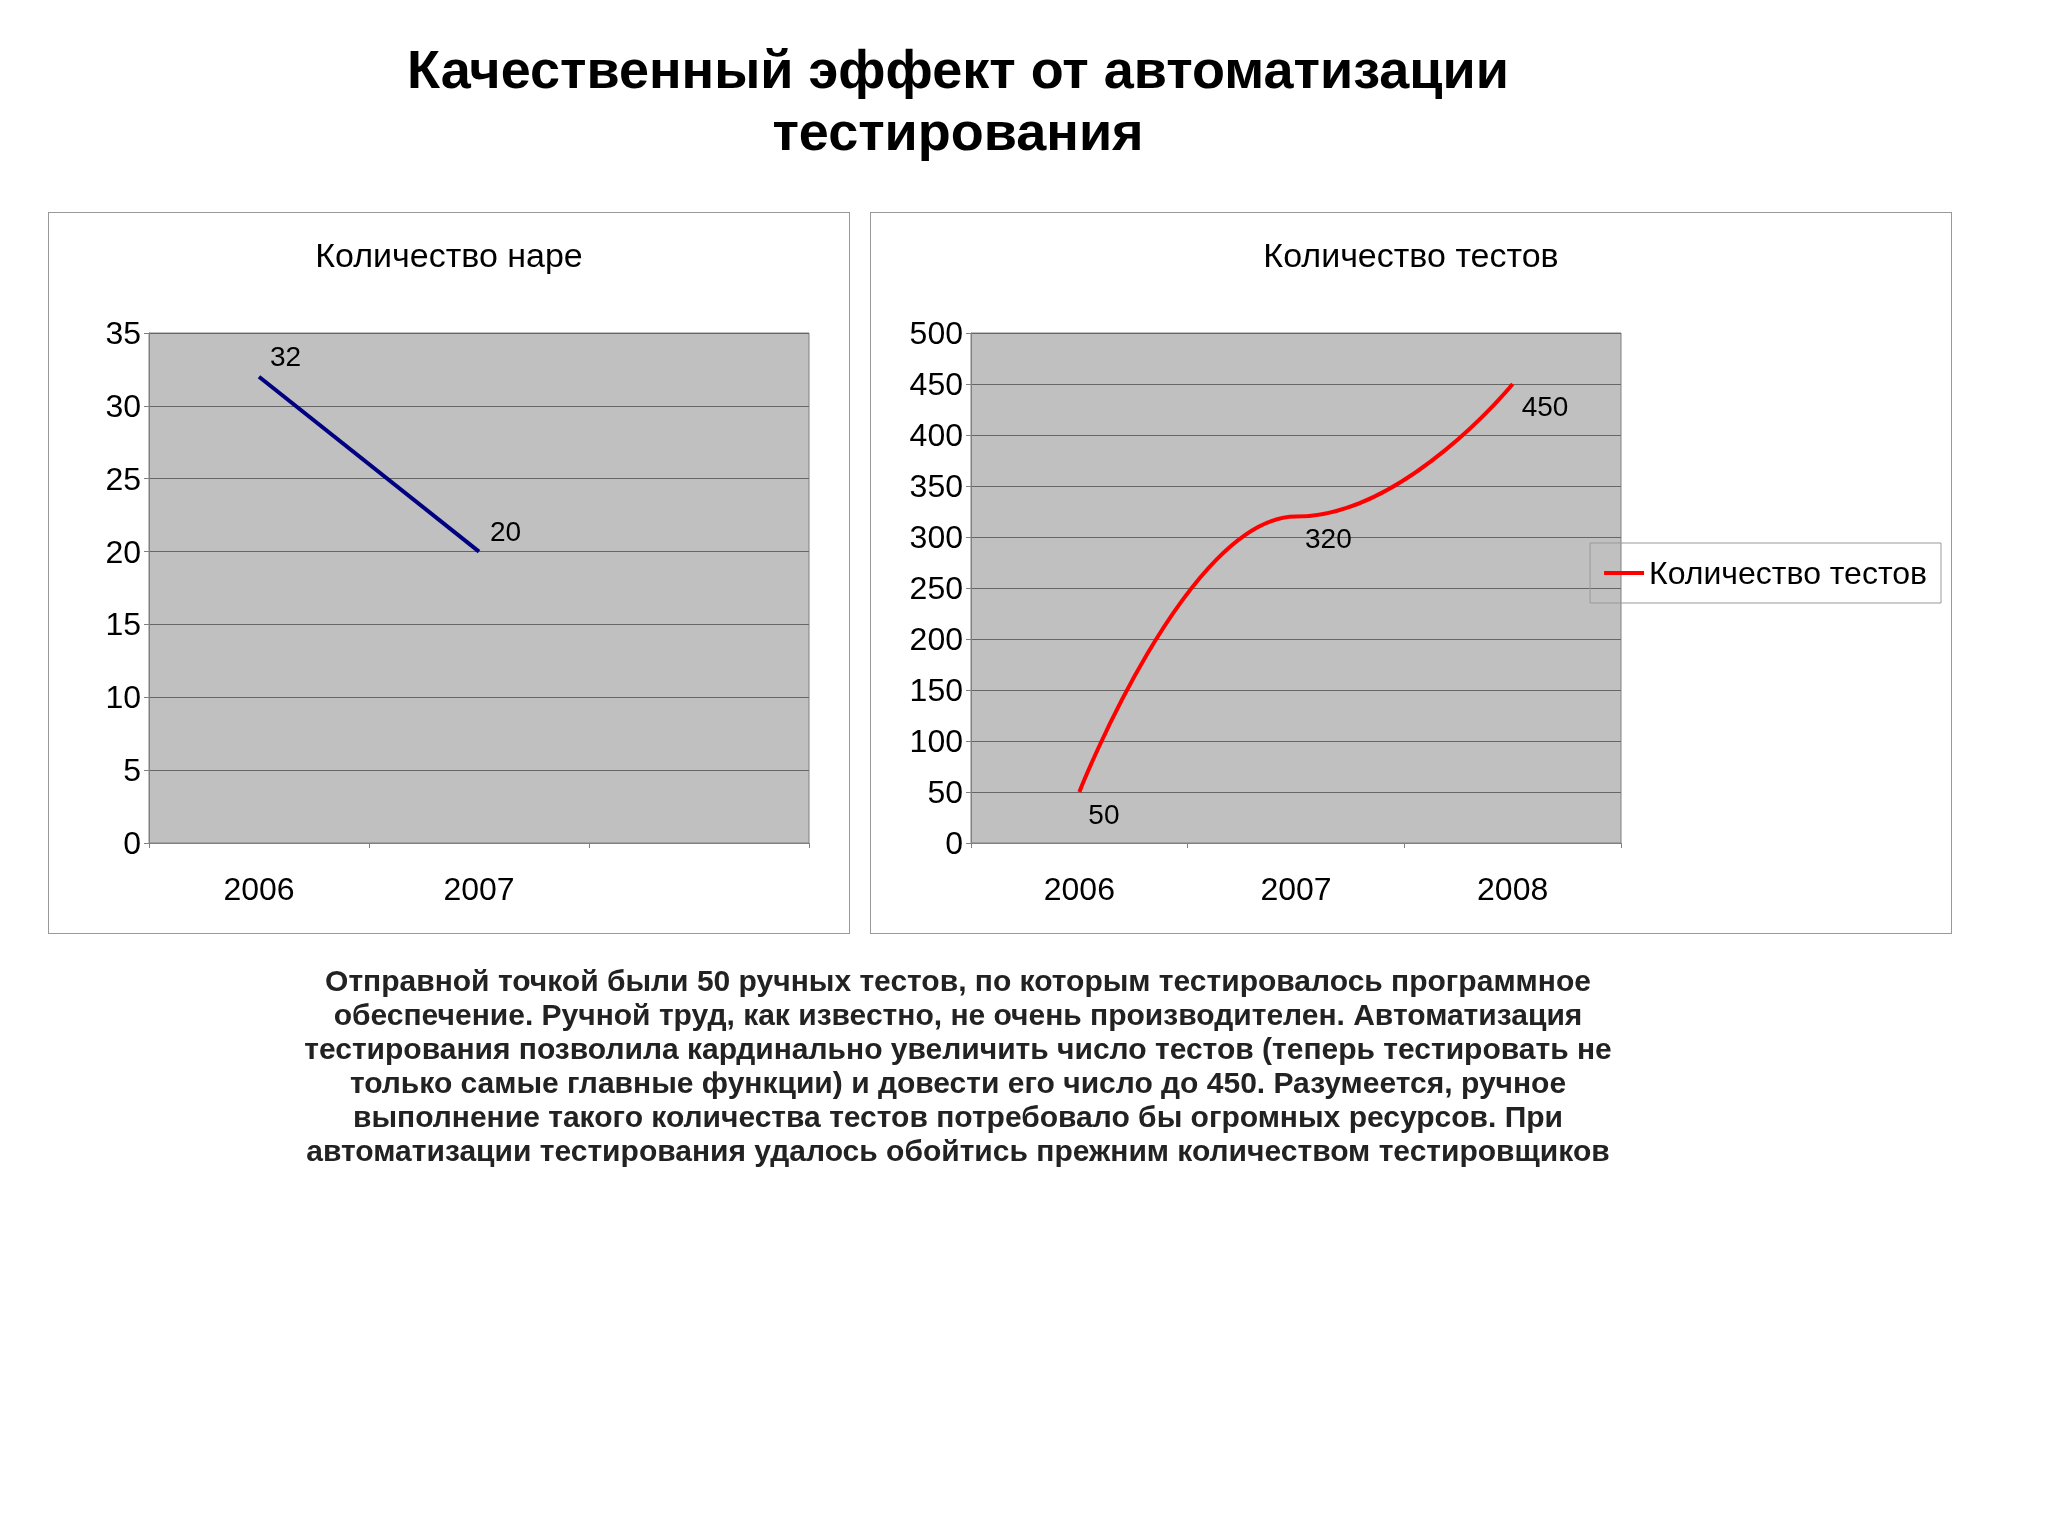 This screenshot has width=2048, height=1536. What do you see at coordinates (936, 639) in the screenshot?
I see `y-tick-label: 200` at bounding box center [936, 639].